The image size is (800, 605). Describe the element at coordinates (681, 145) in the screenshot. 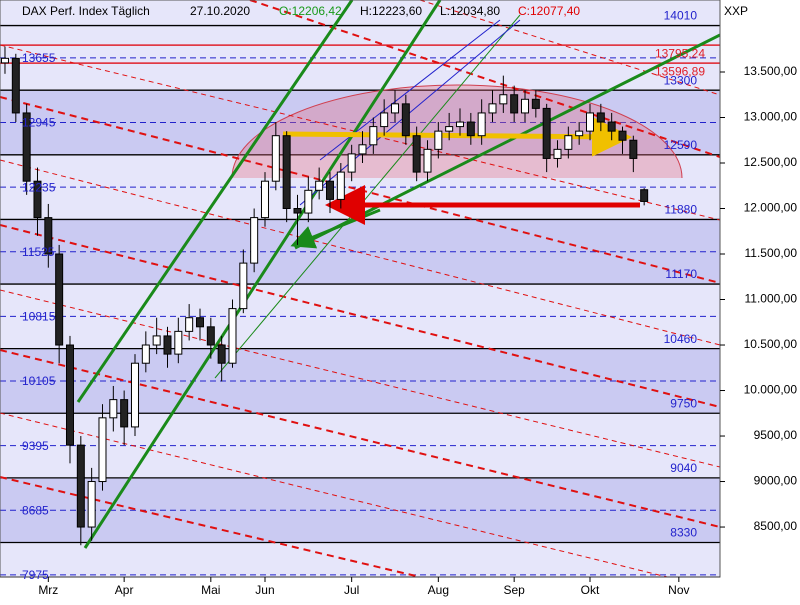

I see `level-label-right: 12590` at that location.